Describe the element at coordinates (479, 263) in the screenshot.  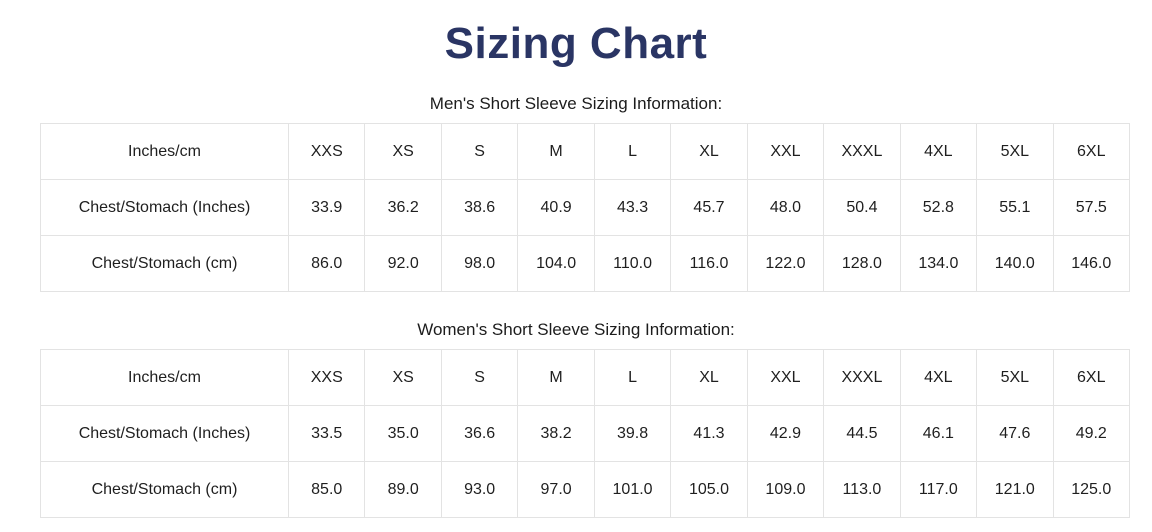
I see `value-cell: 98.0` at that location.